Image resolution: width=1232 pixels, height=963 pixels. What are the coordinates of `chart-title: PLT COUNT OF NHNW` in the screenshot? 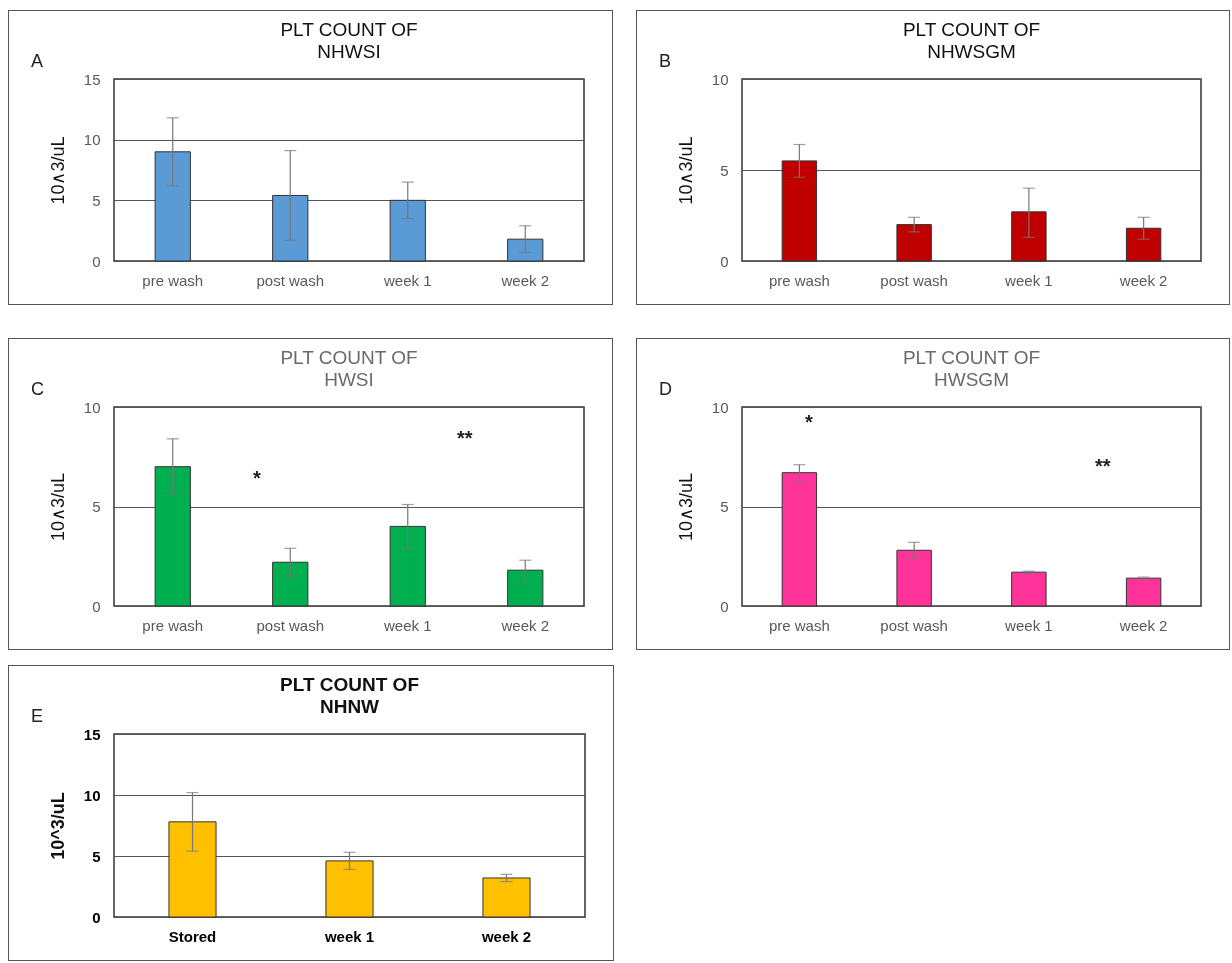 It's located at (349, 695).